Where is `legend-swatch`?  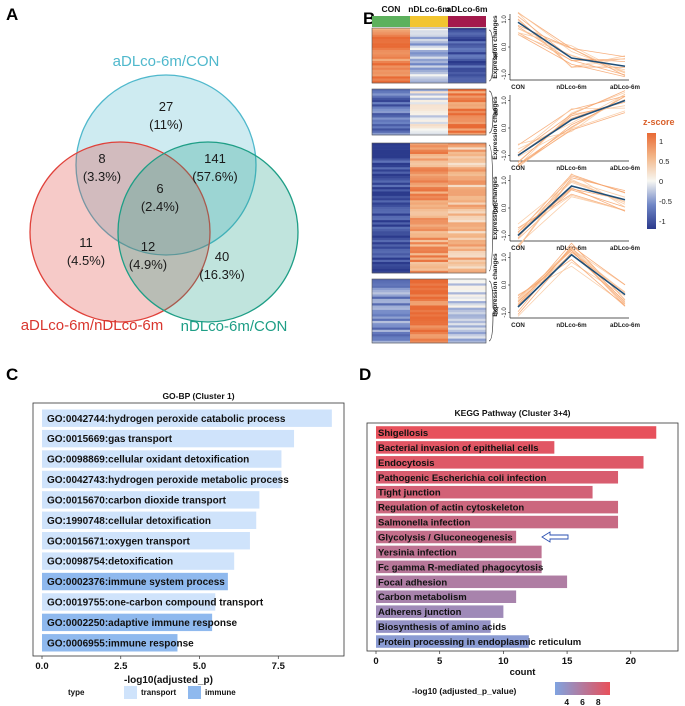
legend-swatch is located at coordinates (194, 692).